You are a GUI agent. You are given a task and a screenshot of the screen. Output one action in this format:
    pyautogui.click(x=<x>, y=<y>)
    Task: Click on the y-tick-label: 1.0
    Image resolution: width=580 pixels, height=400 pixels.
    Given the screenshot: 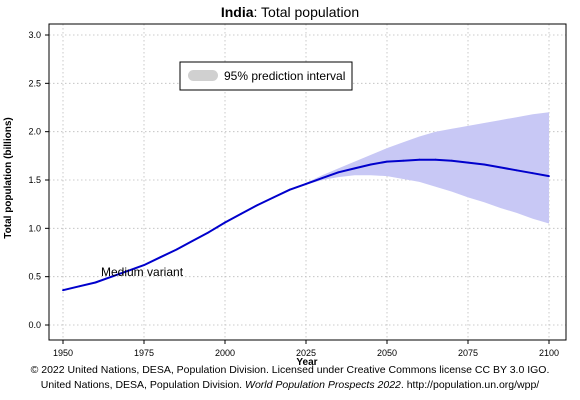 What is the action you would take?
    pyautogui.click(x=34, y=228)
    